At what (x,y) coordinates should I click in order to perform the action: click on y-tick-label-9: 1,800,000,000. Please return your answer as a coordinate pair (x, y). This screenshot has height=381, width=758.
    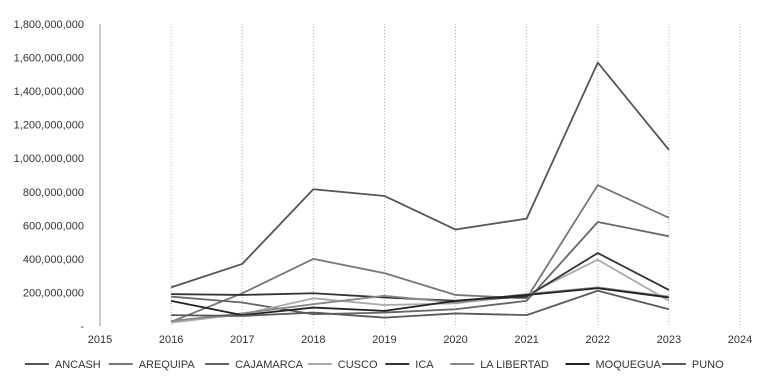
    Looking at the image, I should click on (49, 25).